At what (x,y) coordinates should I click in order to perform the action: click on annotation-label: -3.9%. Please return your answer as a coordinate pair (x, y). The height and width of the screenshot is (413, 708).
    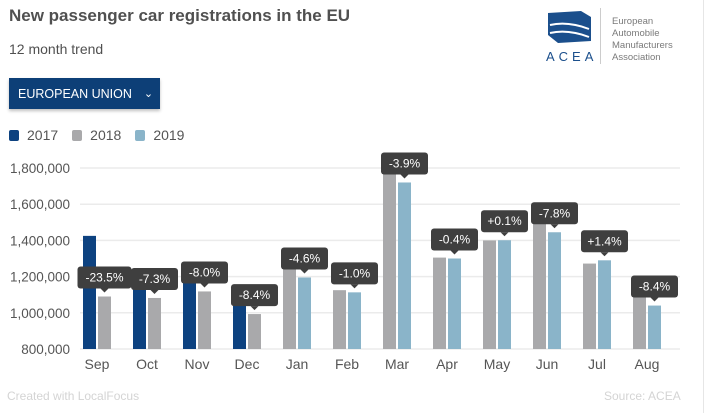
    Looking at the image, I should click on (405, 163).